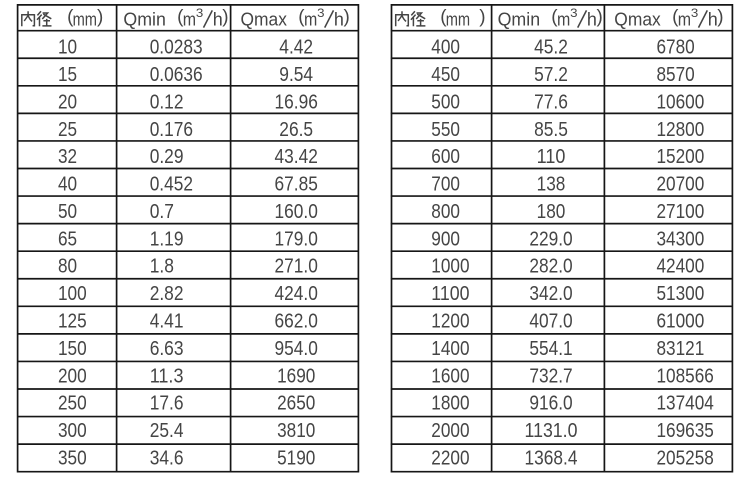 The width and height of the screenshot is (750, 483). What do you see at coordinates (162, 266) in the screenshot?
I see `svg-text: 1.8` at bounding box center [162, 266].